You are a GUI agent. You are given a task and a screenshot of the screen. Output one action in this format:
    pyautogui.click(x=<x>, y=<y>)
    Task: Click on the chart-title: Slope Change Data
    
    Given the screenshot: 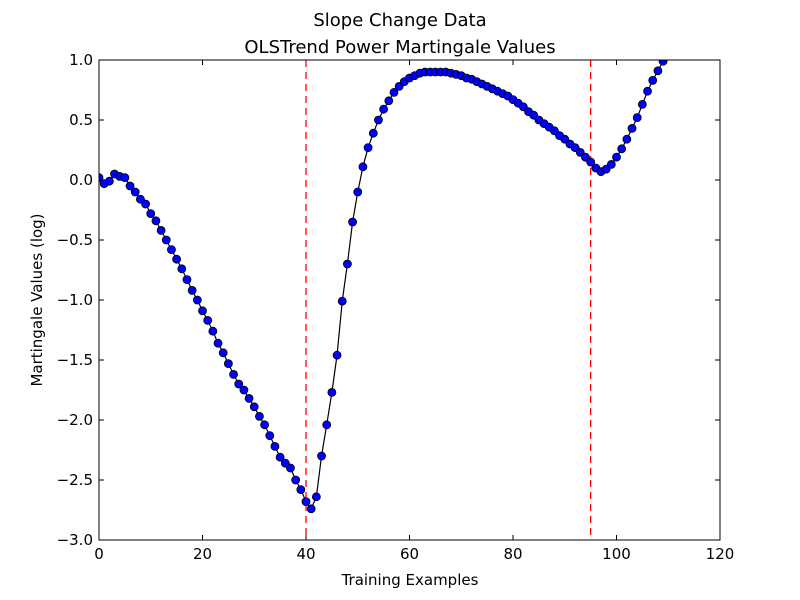 What is the action you would take?
    pyautogui.click(x=399, y=20)
    